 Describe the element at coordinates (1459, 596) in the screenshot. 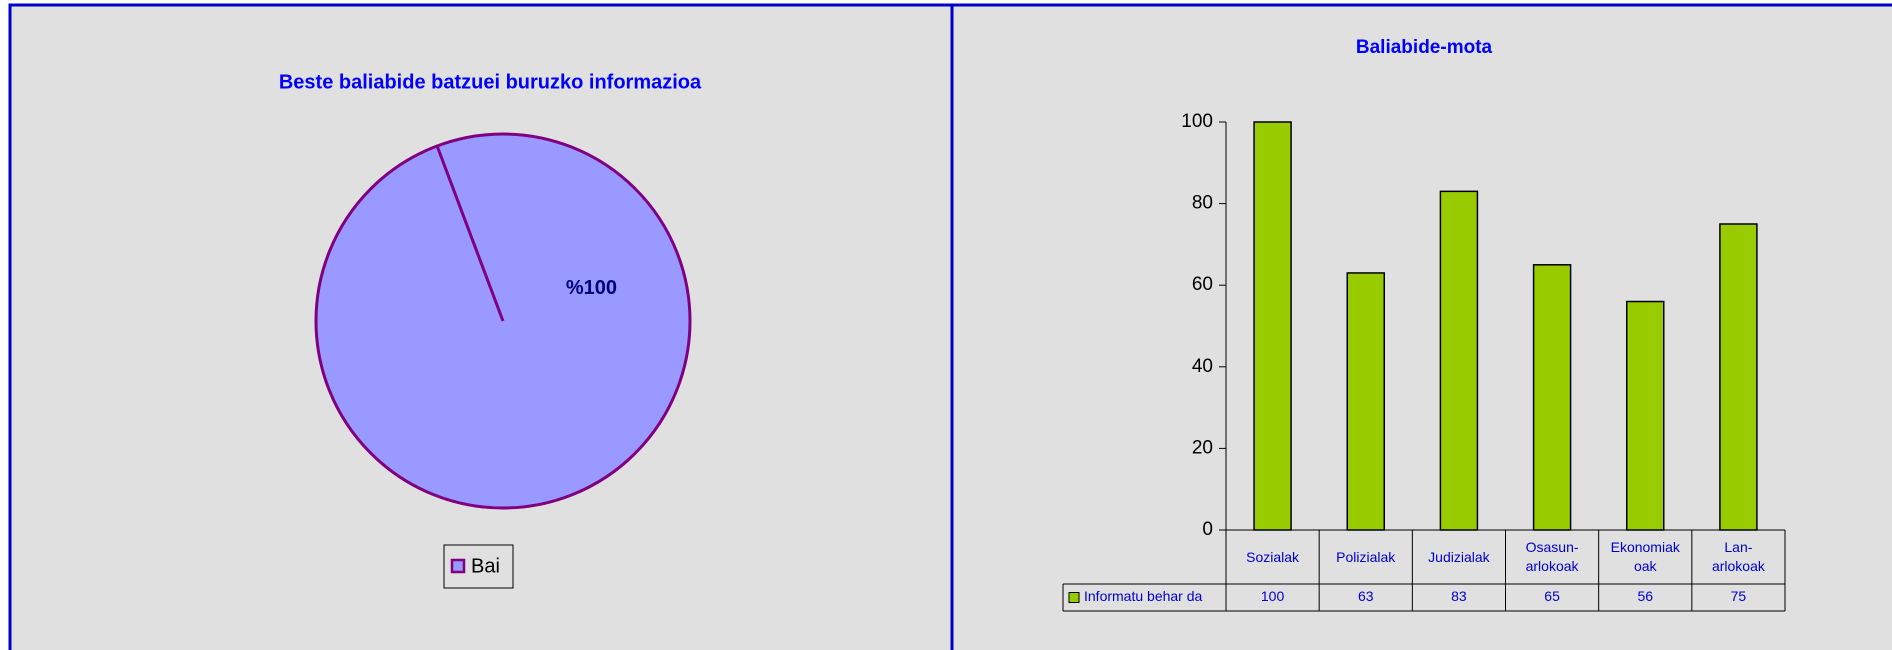

I see `table-value: 83` at that location.